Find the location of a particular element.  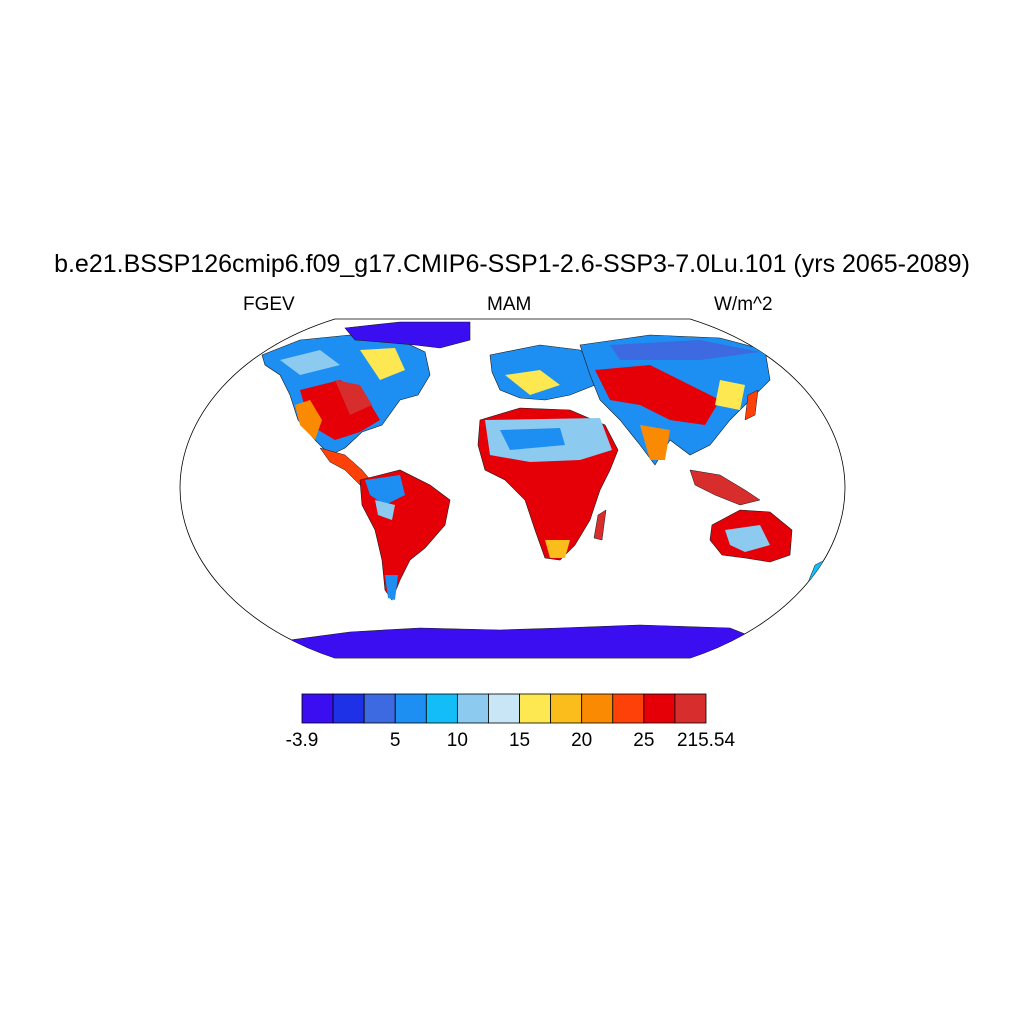

antarctica is located at coordinates (520, 641).